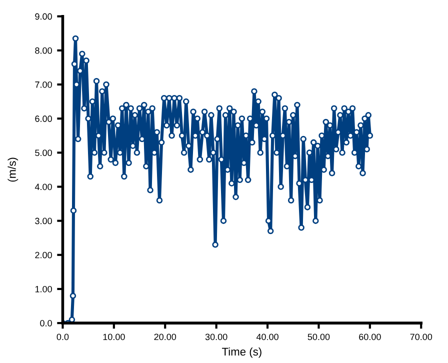 The height and width of the screenshot is (363, 448). What do you see at coordinates (43, 153) in the screenshot?
I see `y-tick-label: 5.00` at bounding box center [43, 153].